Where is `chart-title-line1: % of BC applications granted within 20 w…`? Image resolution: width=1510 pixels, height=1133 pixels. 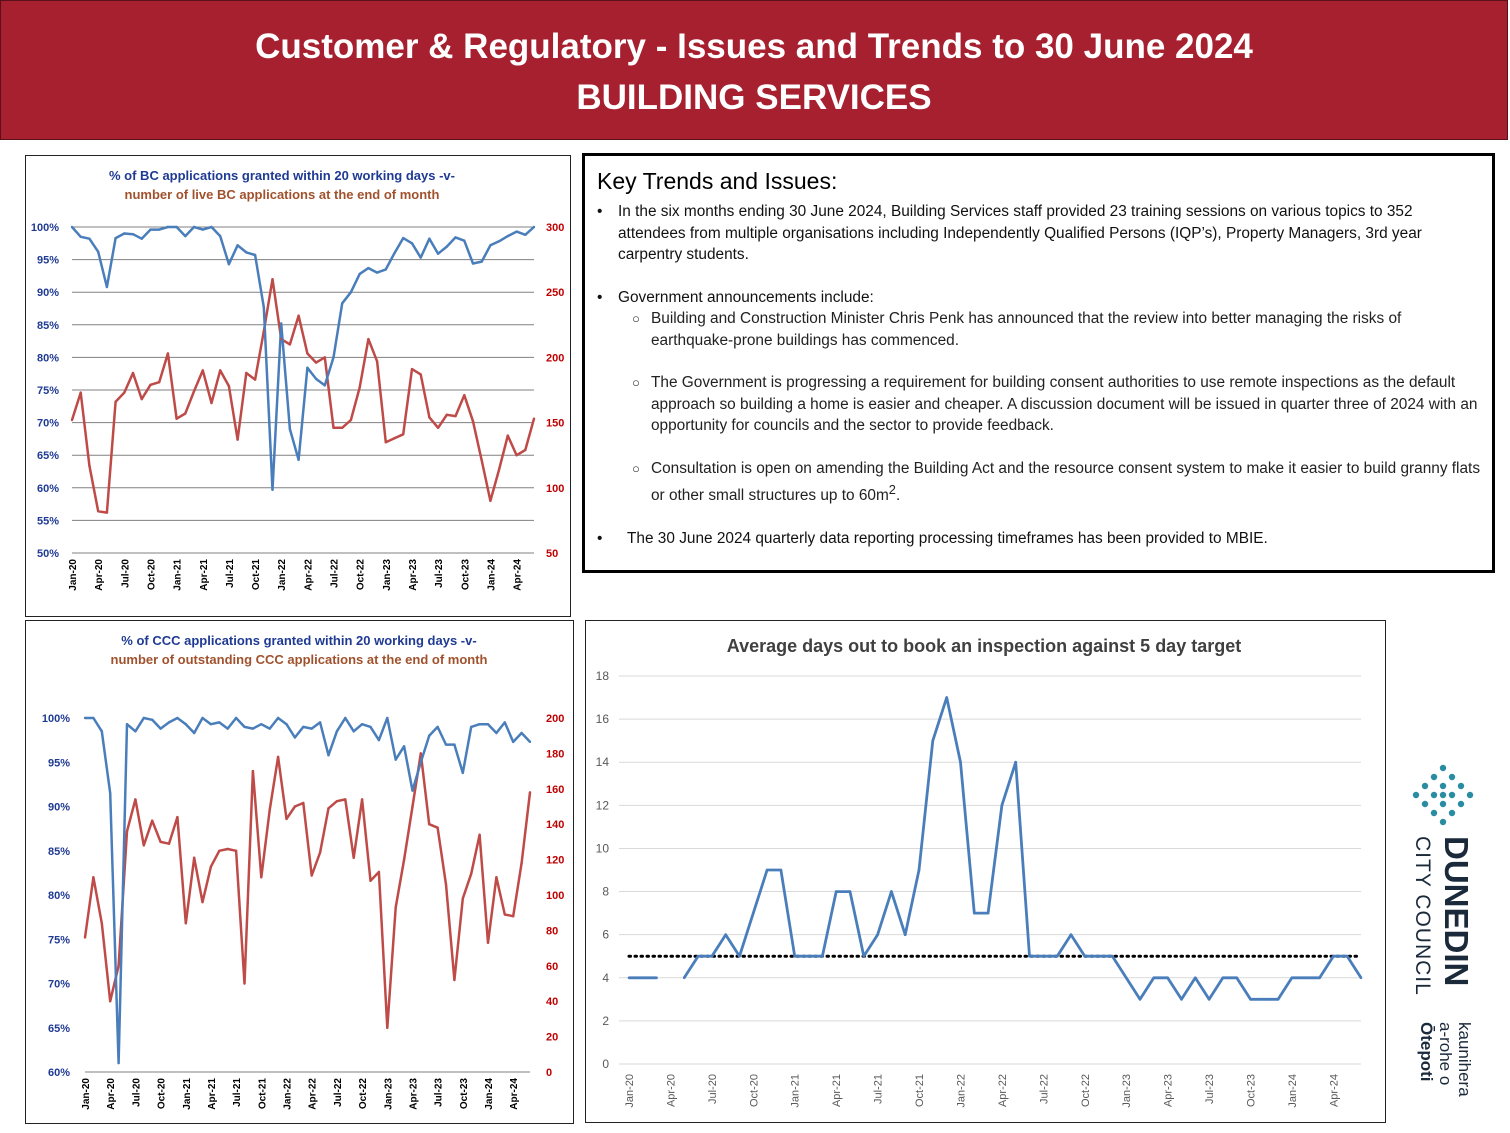
chart-title-line1: % of BC applications granted within 20 w… is located at coordinates (282, 175).